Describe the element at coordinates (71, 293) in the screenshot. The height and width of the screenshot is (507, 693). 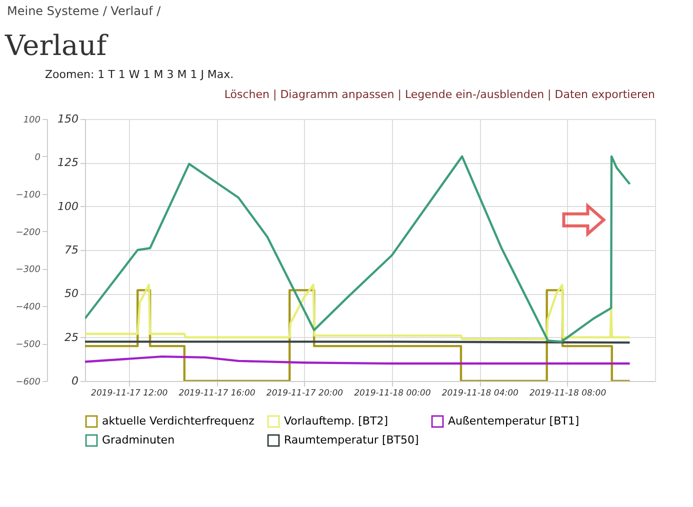
I see `y-tick-label: 50` at that location.